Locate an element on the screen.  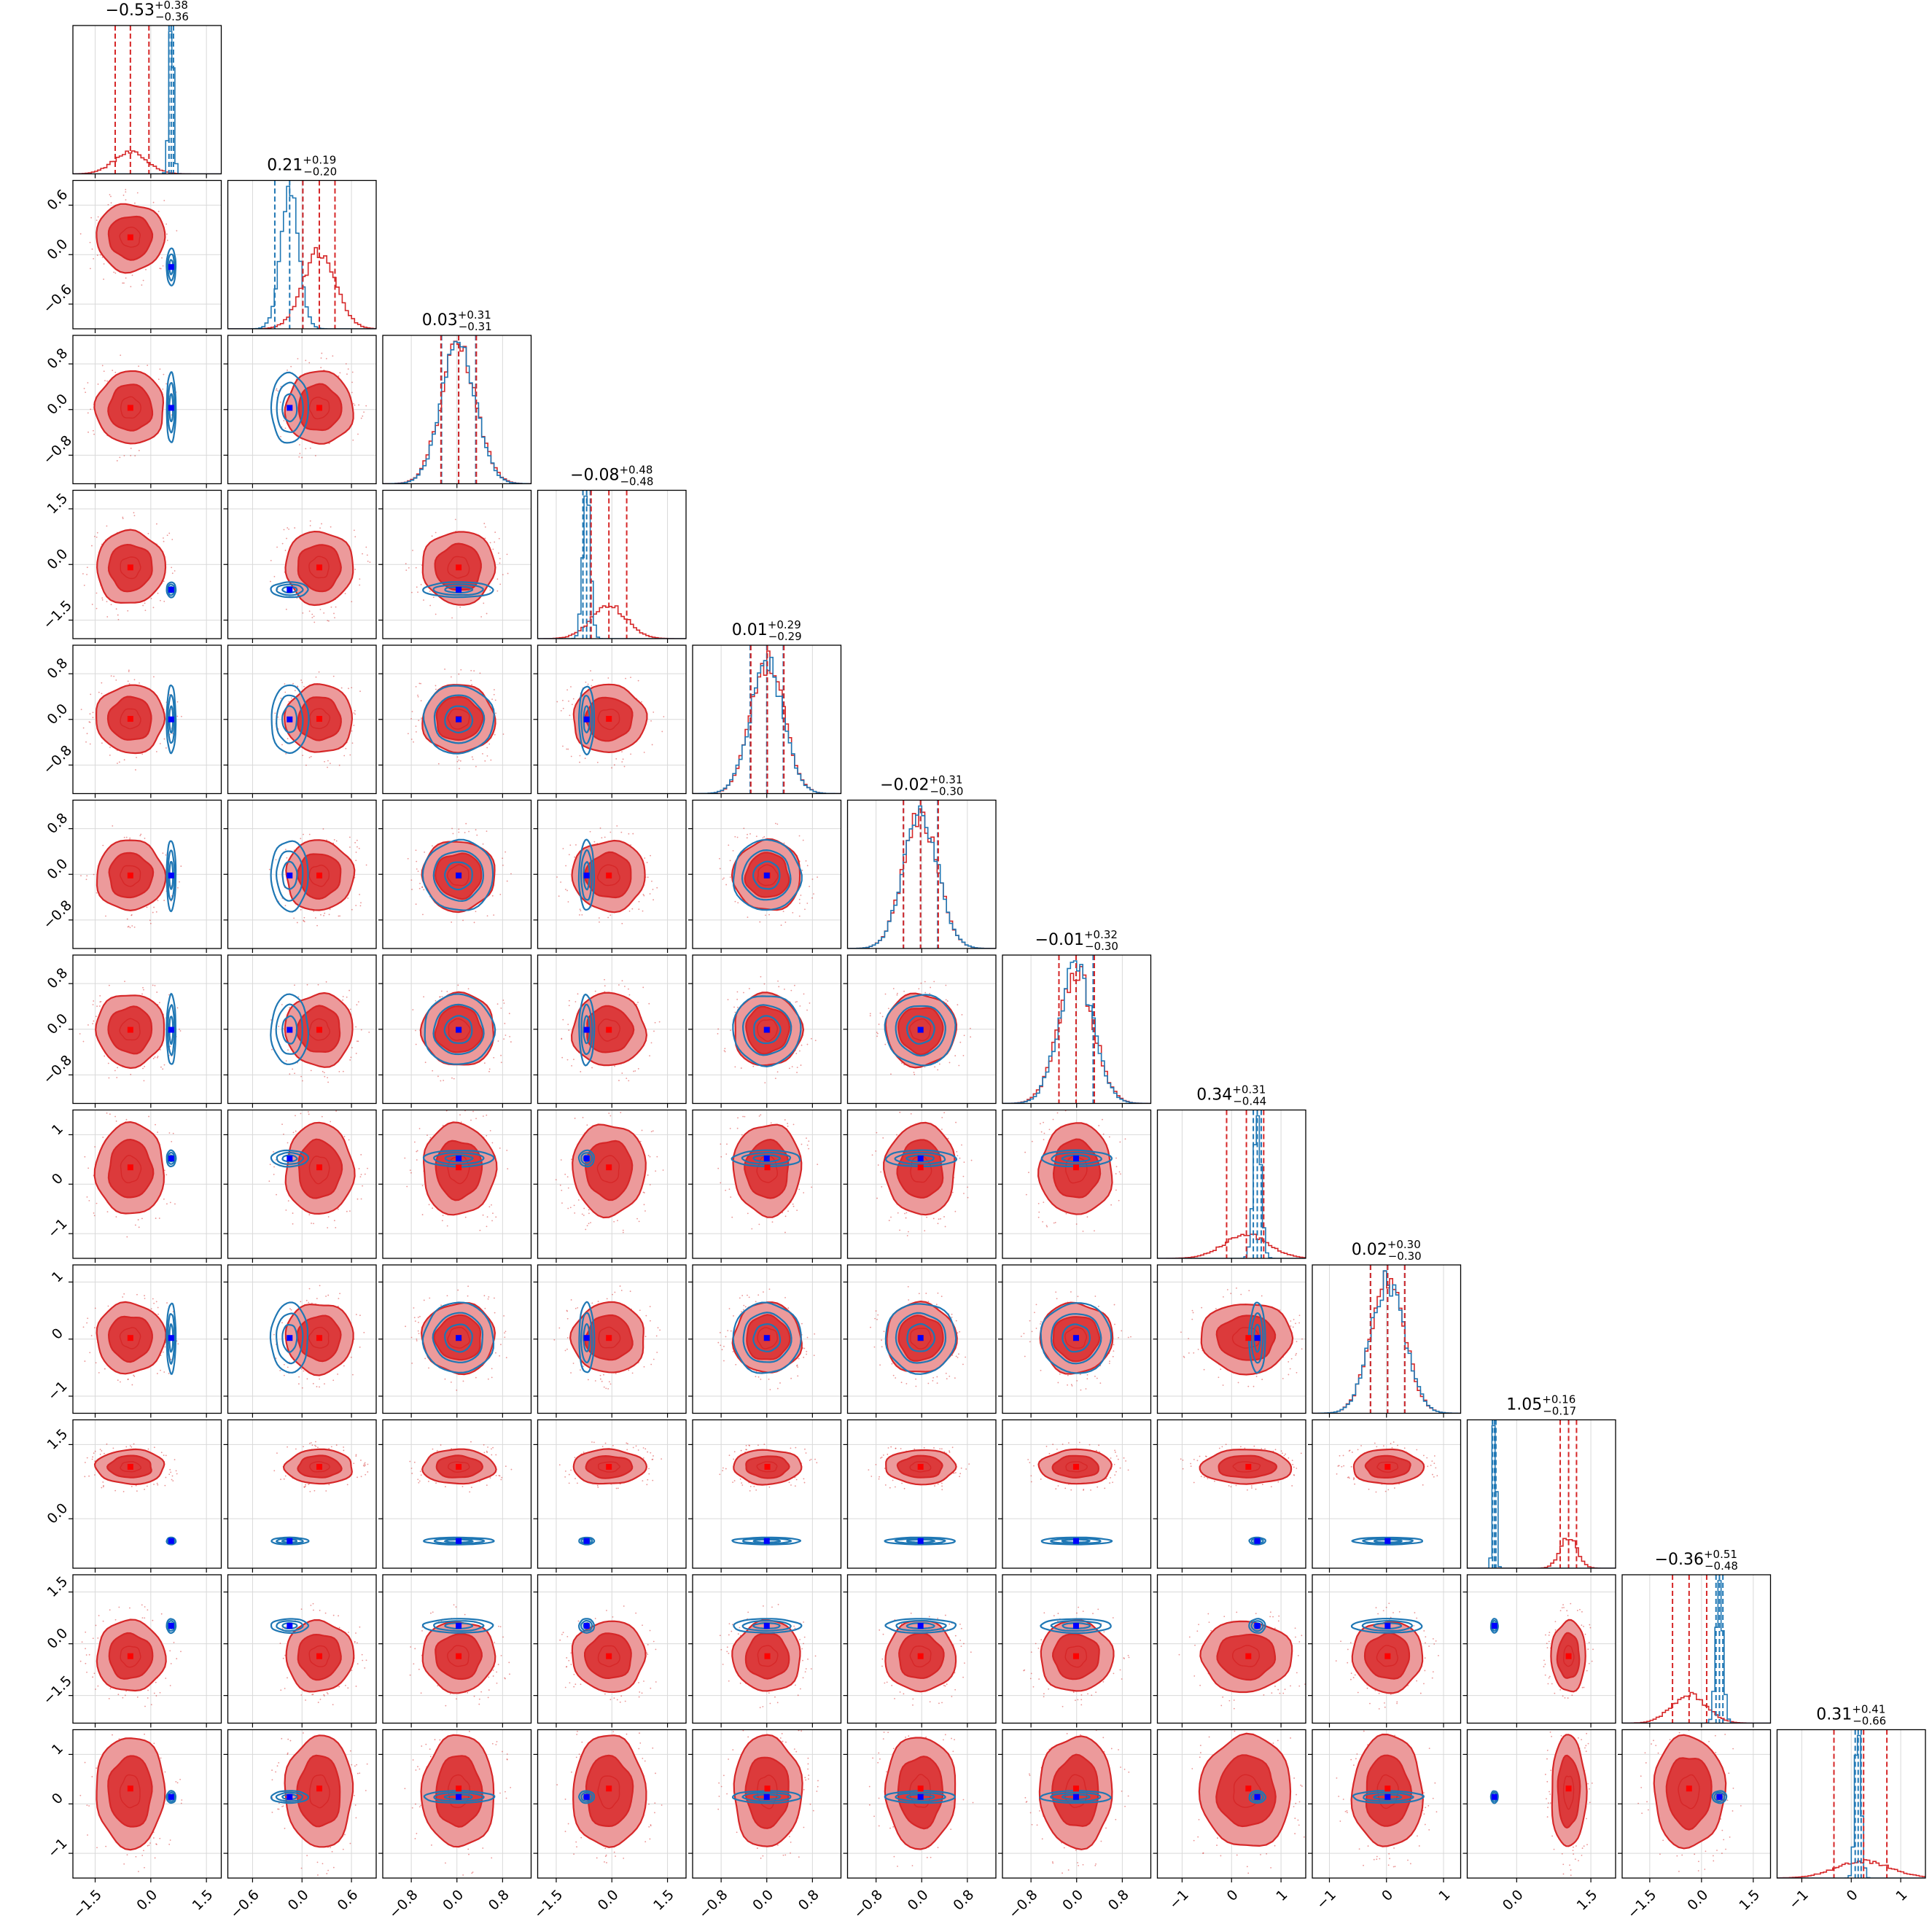
blue-histogram is located at coordinates (1696, 1651).